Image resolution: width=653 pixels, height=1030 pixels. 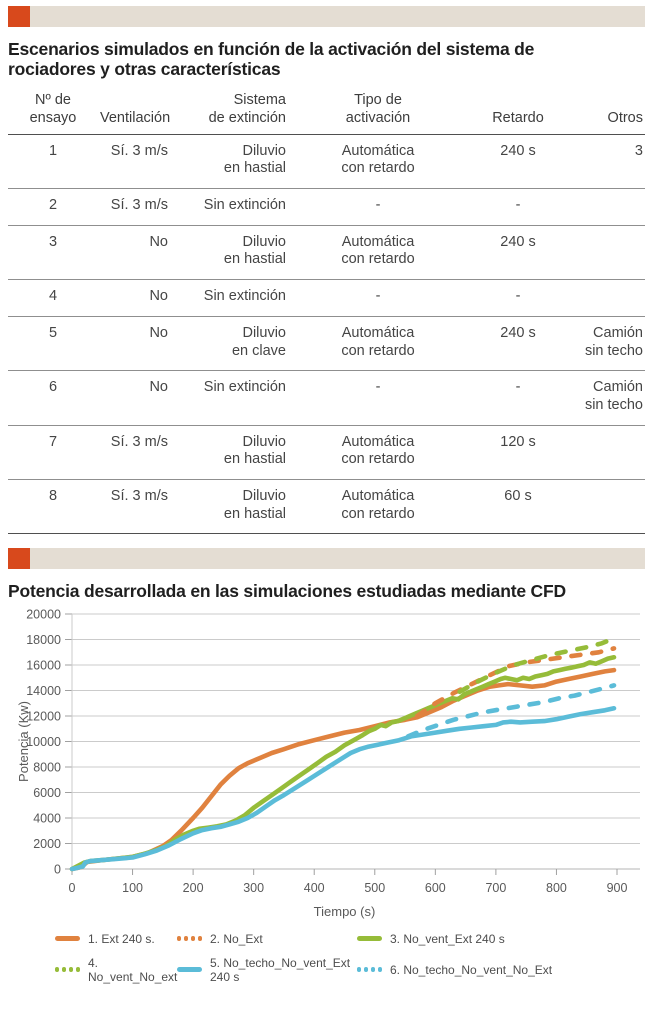 What do you see at coordinates (132, 888) in the screenshot?
I see `x-tick-label: 100` at bounding box center [132, 888].